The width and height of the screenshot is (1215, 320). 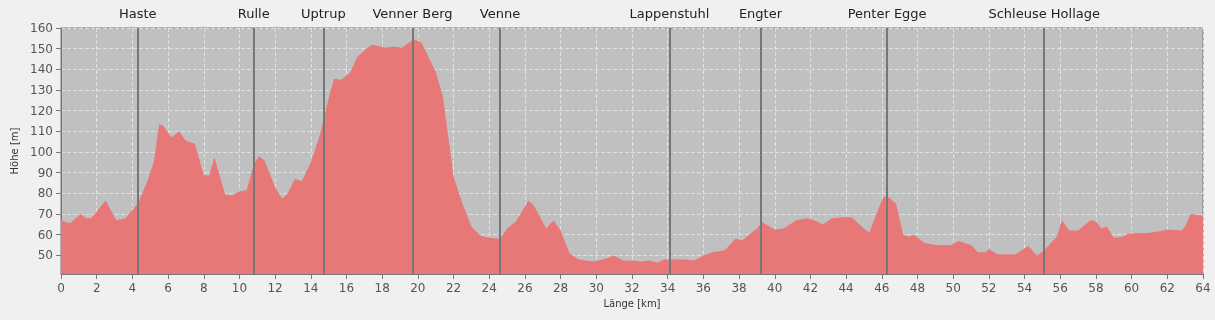 What do you see at coordinates (632, 288) in the screenshot?
I see `x-tick-label: 32` at bounding box center [632, 288].